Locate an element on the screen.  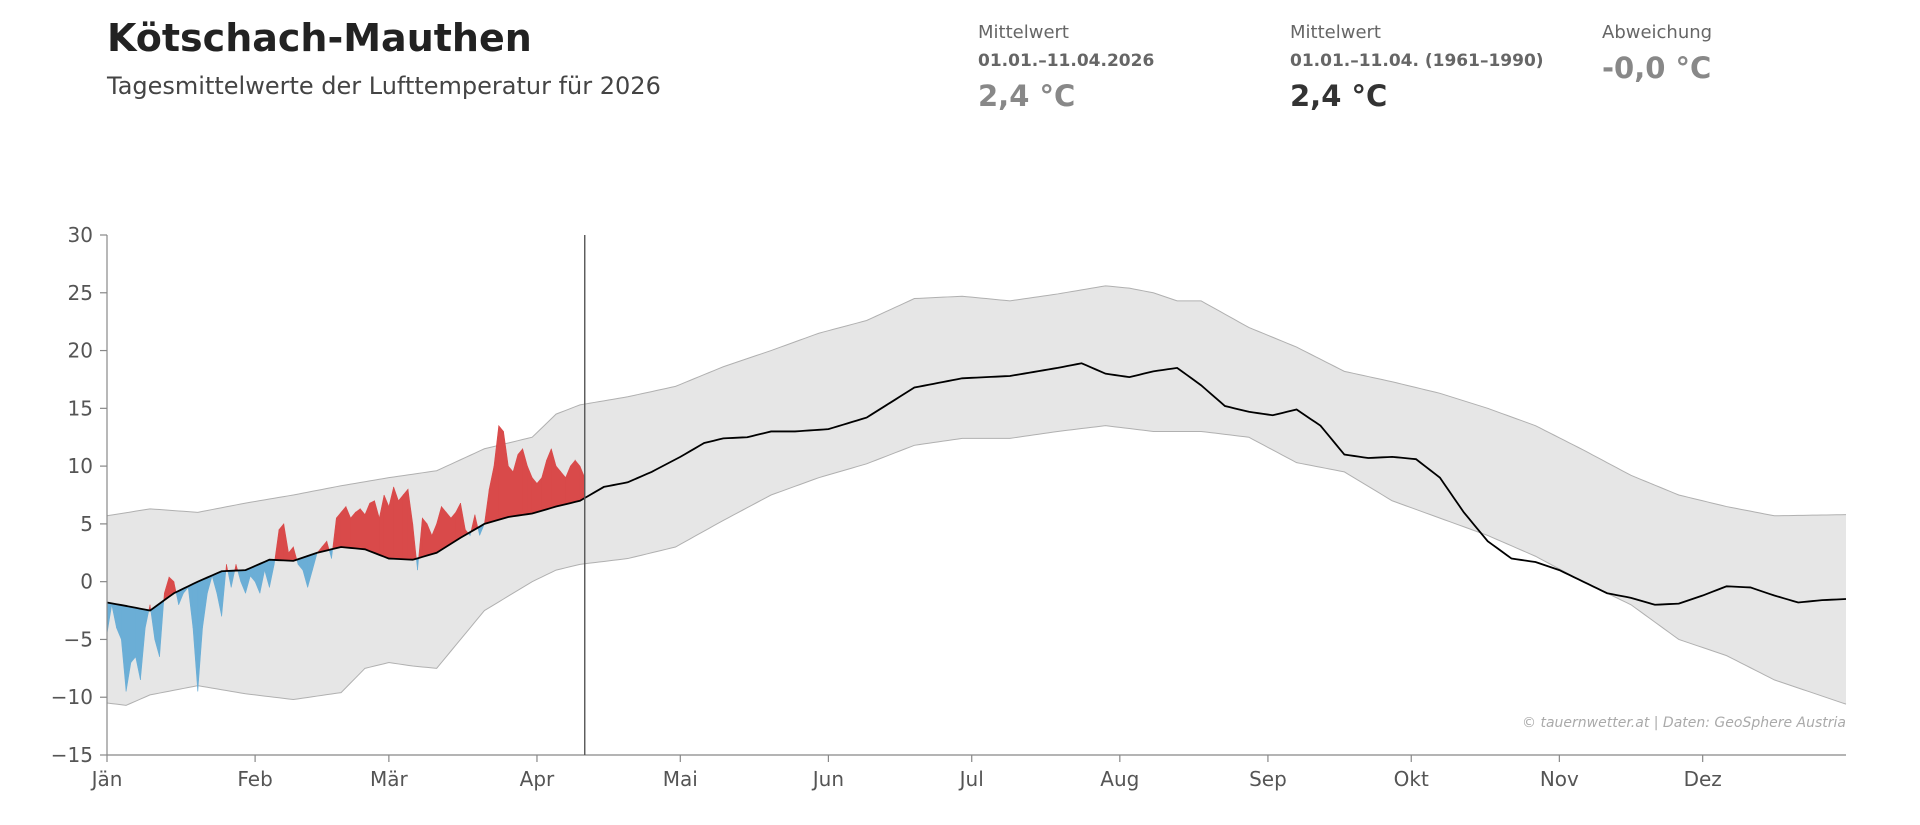
stat-range: 01.01.–11.04.2026 is located at coordinates (1066, 61).